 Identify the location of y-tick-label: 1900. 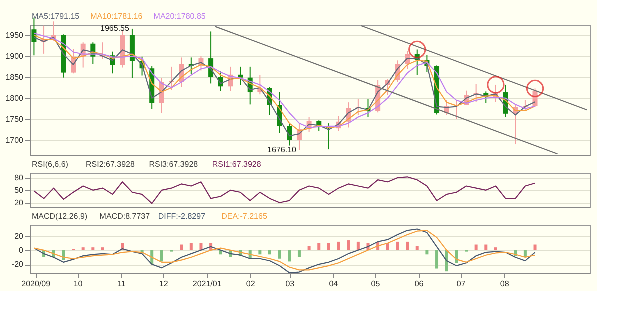
(15, 56).